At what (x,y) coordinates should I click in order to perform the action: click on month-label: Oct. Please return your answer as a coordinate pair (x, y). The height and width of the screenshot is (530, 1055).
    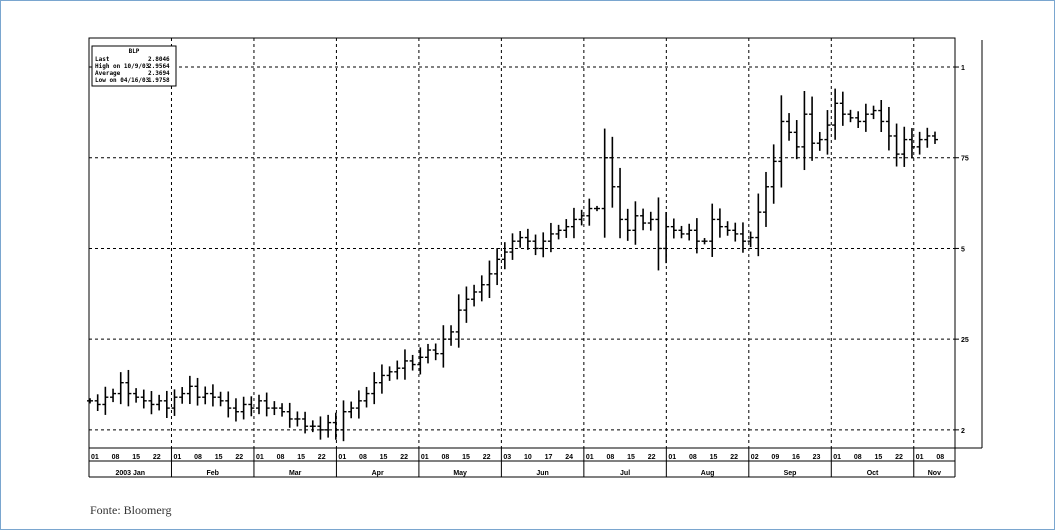
    Looking at the image, I should click on (873, 473).